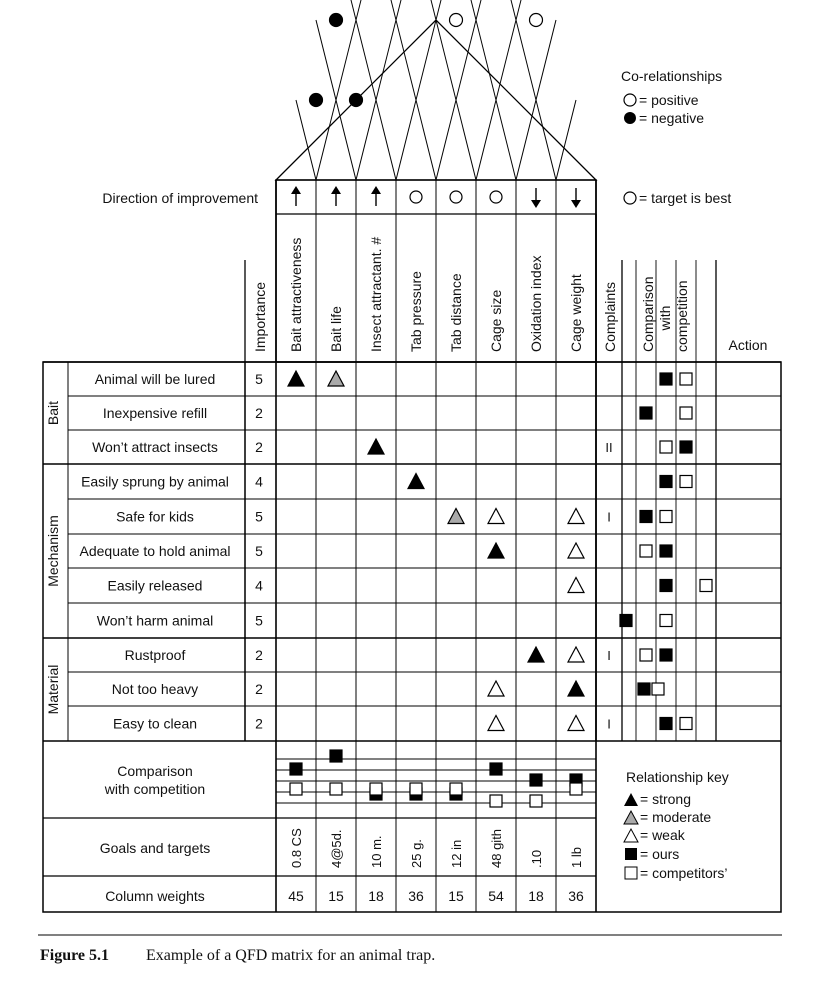  What do you see at coordinates (630, 198) in the screenshot?
I see `target-legend-icon` at bounding box center [630, 198].